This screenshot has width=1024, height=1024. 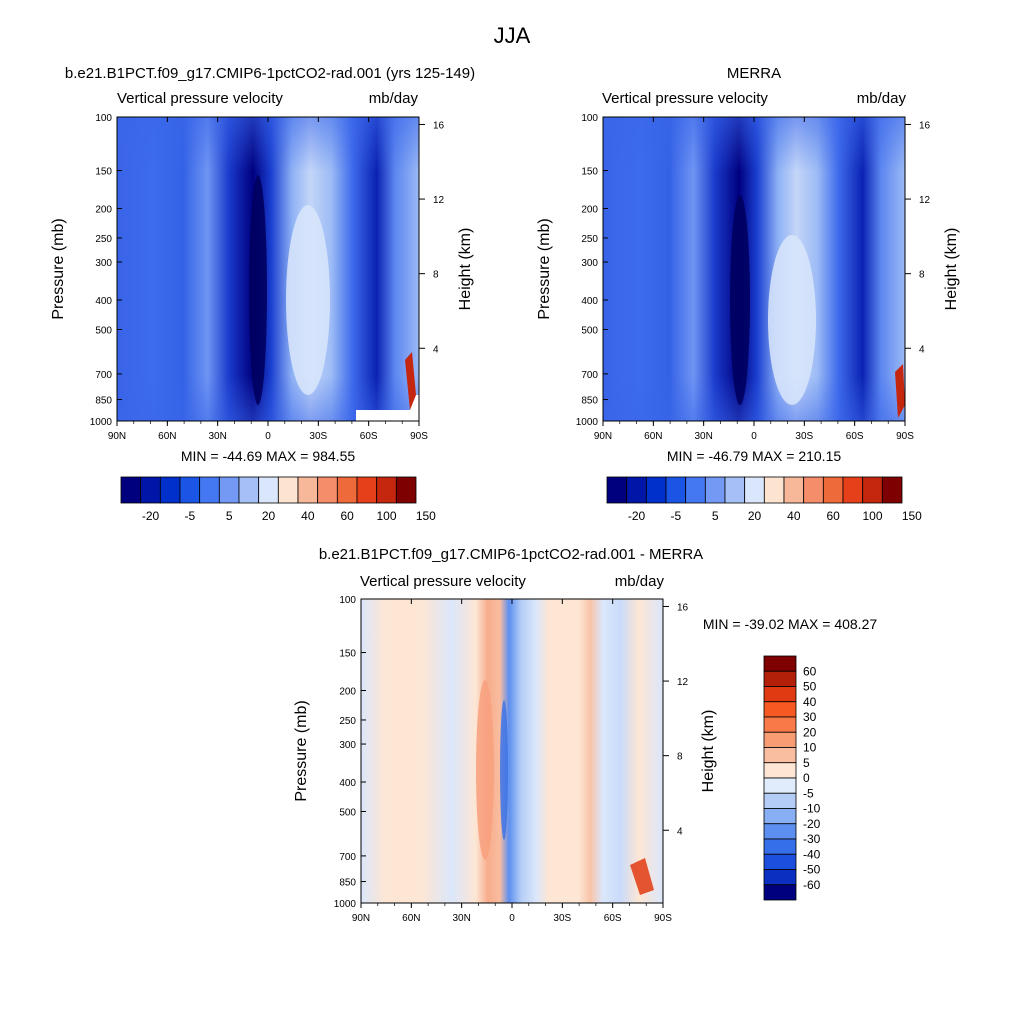 I want to click on x-tick-label: 90N, so click(x=361, y=918).